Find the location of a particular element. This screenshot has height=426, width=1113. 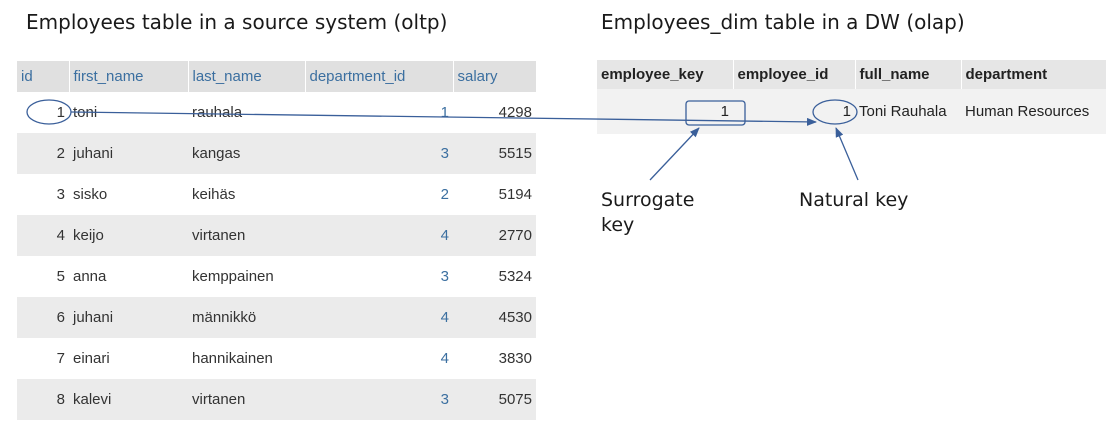

surrogate-key-label-line1: Surrogate is located at coordinates (648, 200).